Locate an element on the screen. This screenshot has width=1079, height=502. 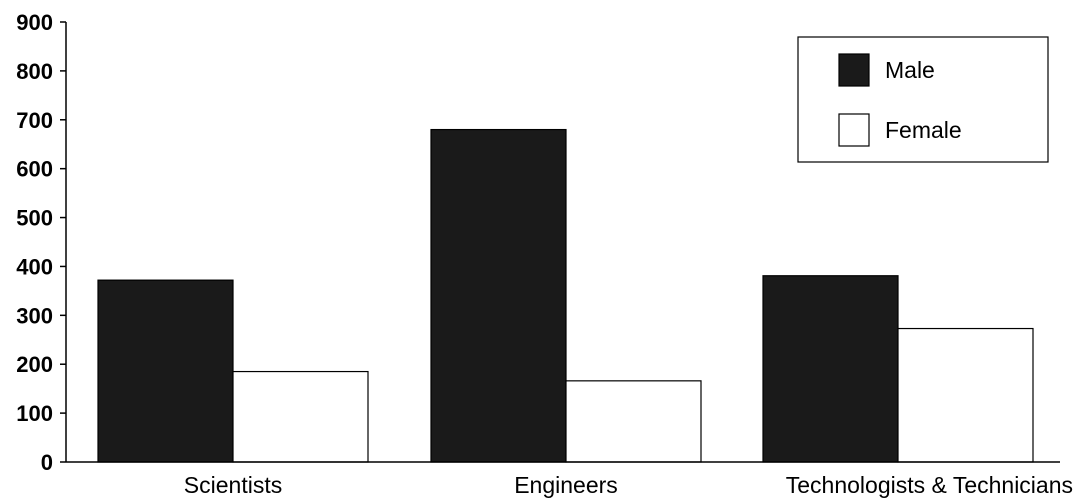
x-tick-label: Engineers is located at coordinates (566, 485).